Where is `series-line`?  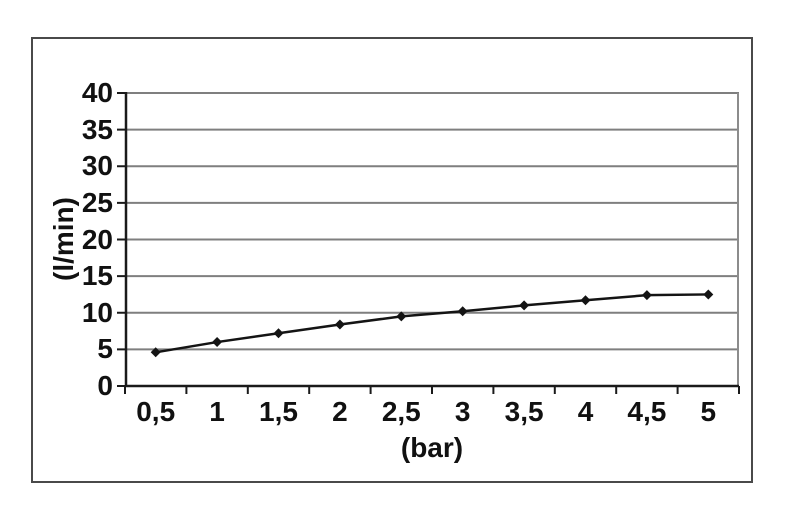
series-line is located at coordinates (432, 323).